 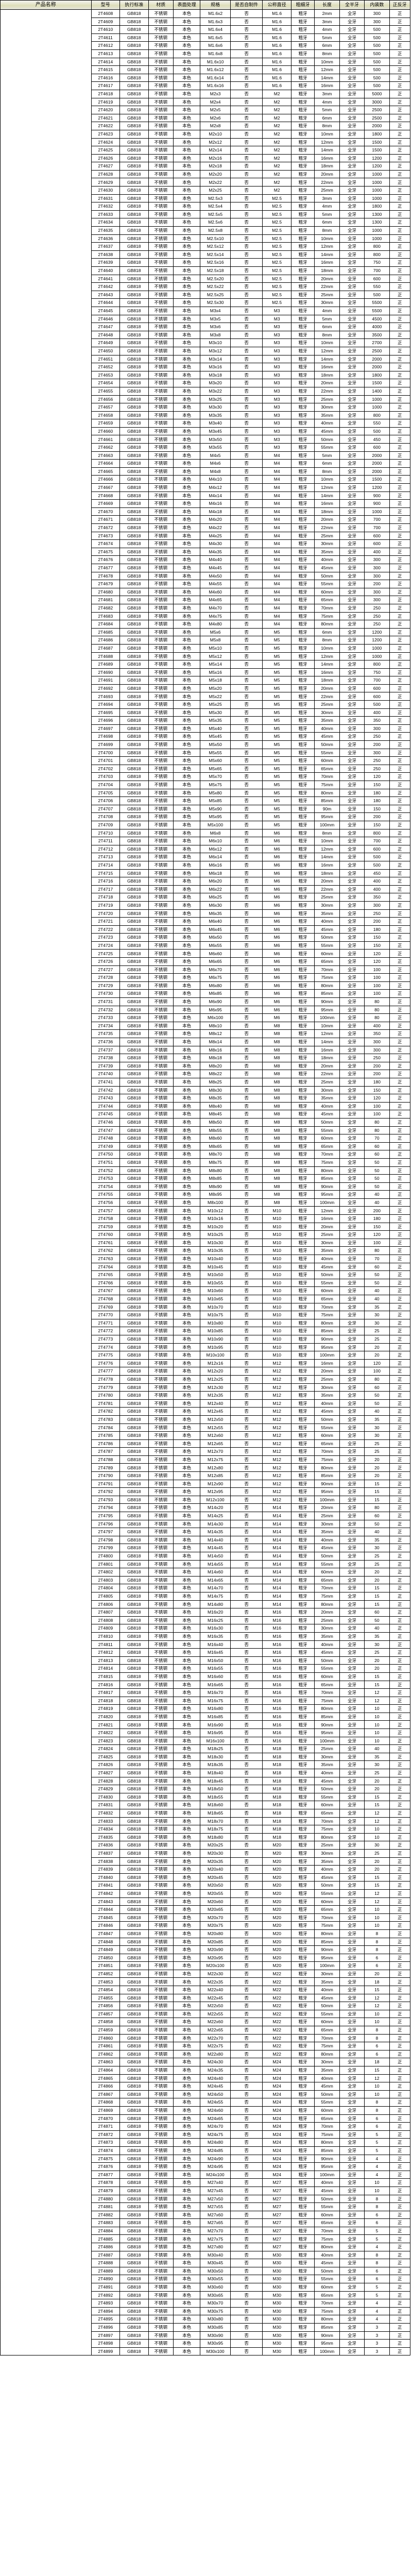 I want to click on cell-specification: M4x6, so click(x=215, y=463).